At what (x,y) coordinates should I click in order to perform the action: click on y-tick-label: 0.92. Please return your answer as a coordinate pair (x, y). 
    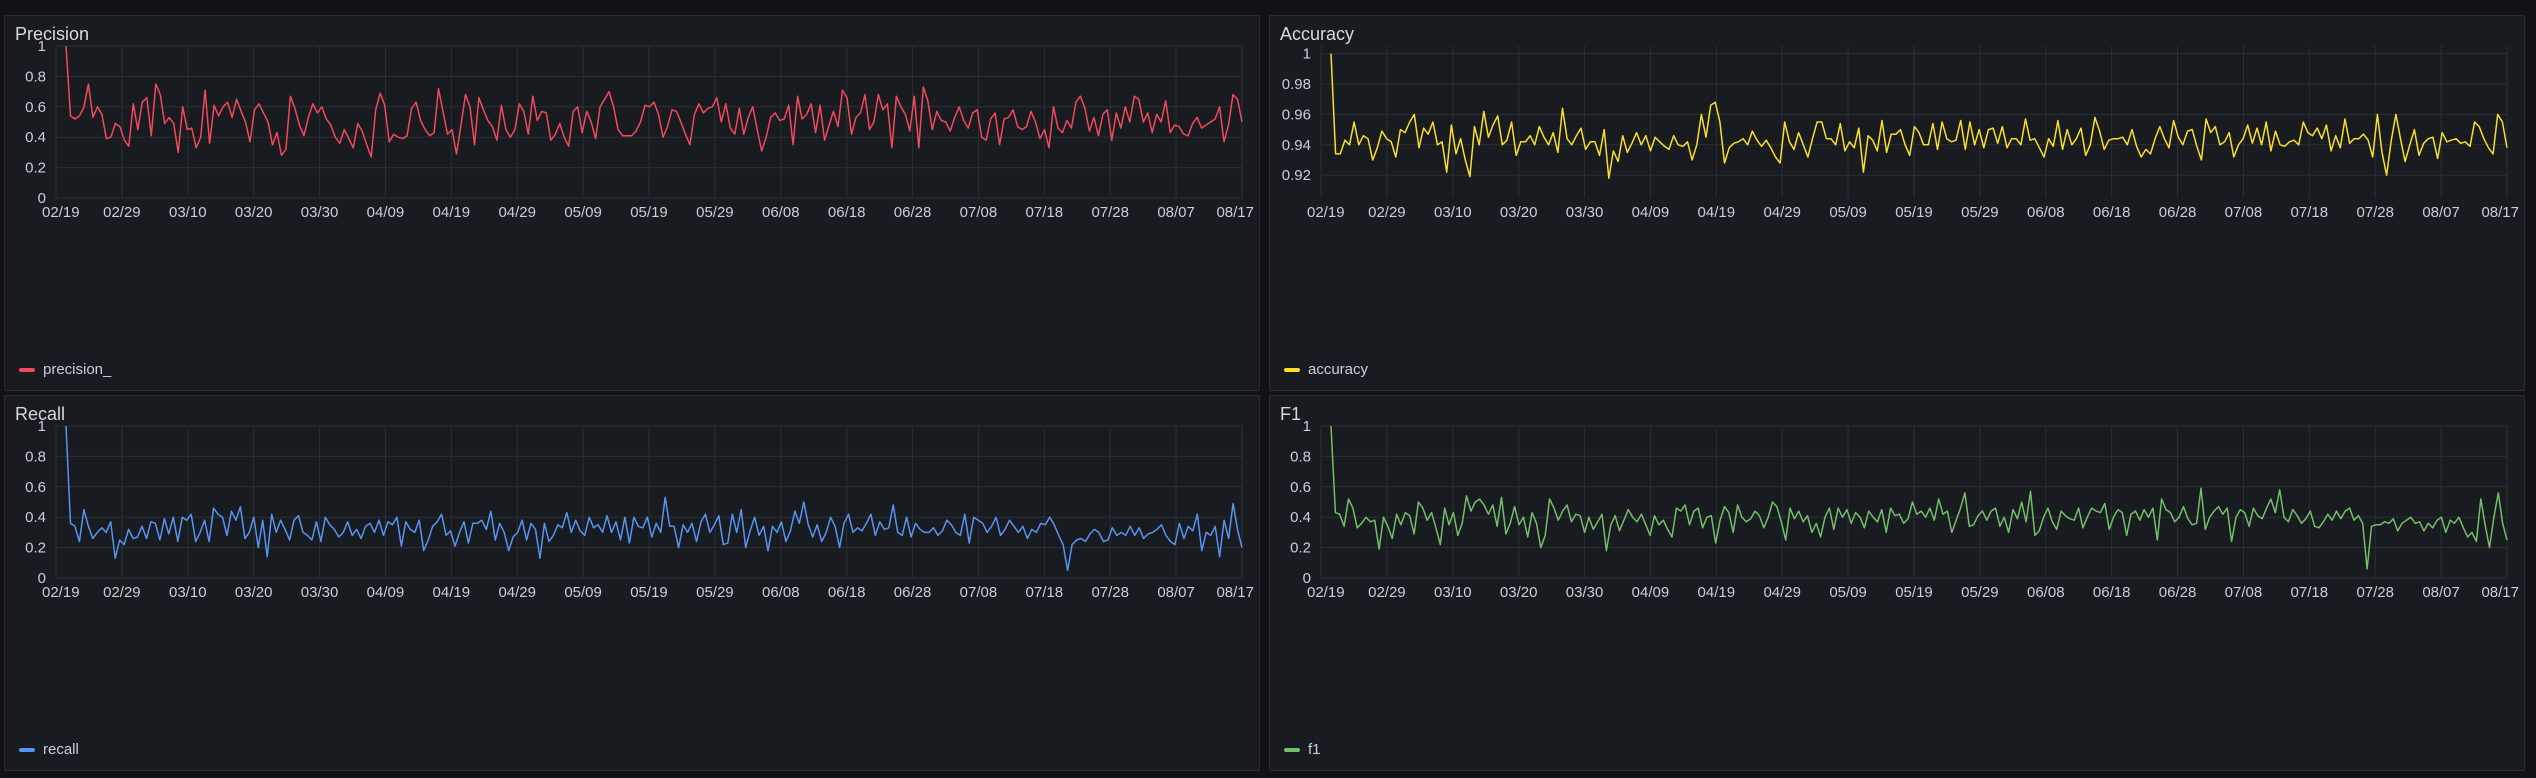
    Looking at the image, I should click on (1296, 175).